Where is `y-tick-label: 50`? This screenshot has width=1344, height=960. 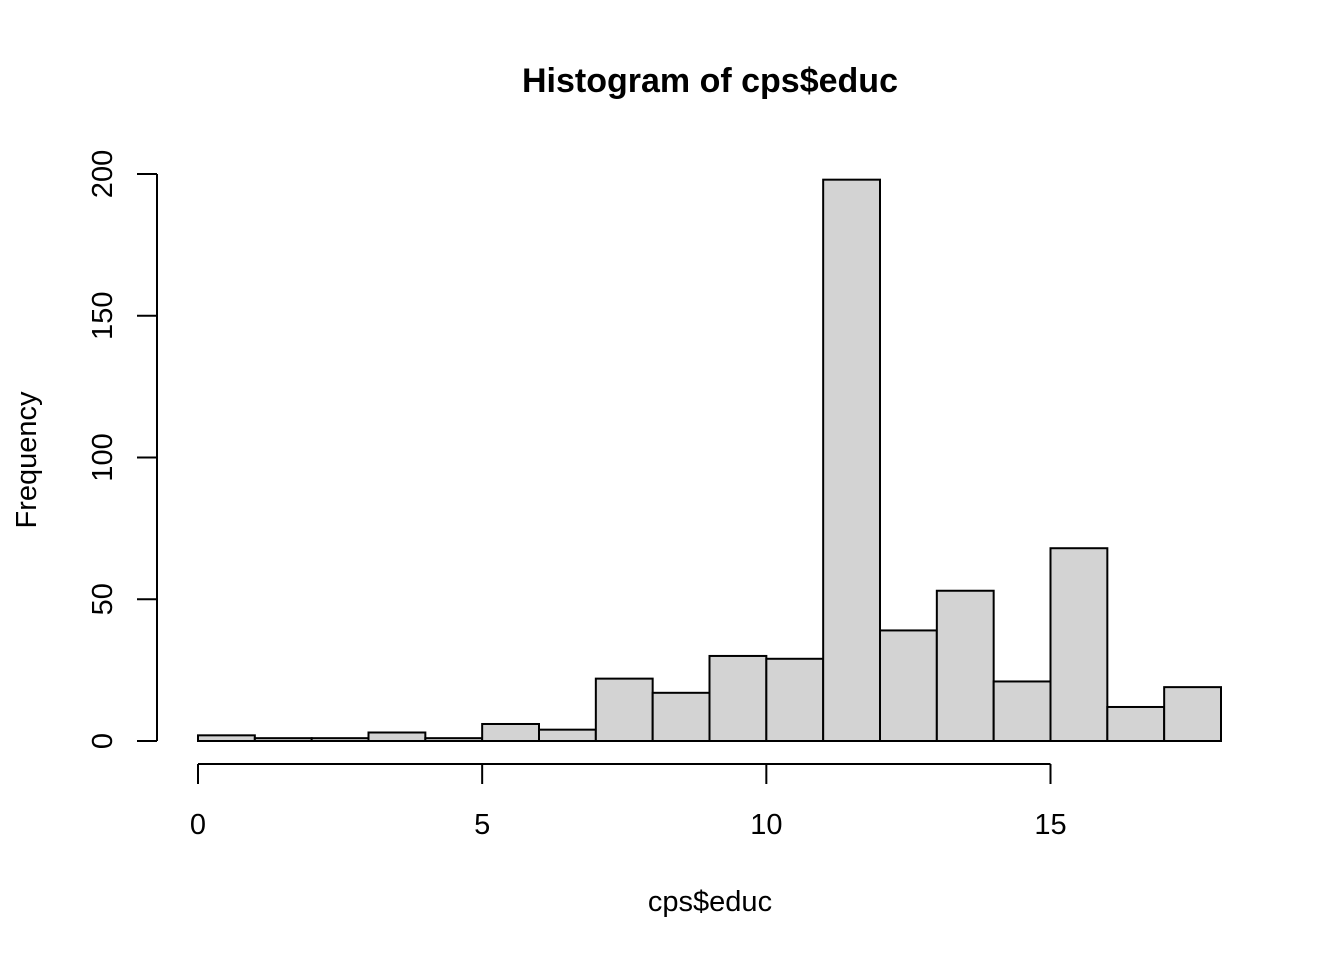 y-tick-label: 50 is located at coordinates (103, 599).